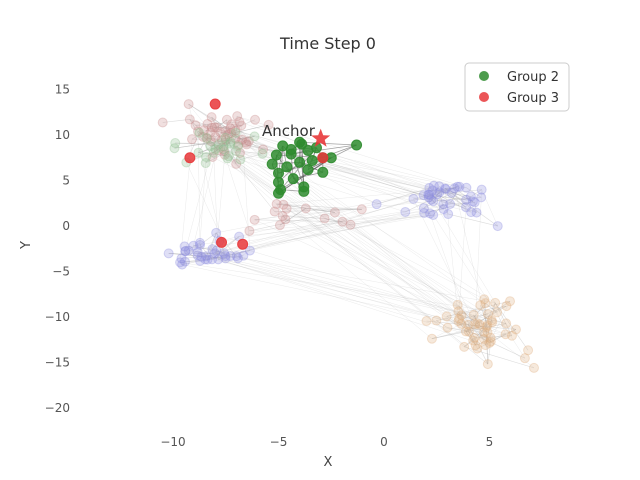 This screenshot has height=480, width=640. Describe the element at coordinates (279, 442) in the screenshot. I see `x-tick-label: −5` at that location.